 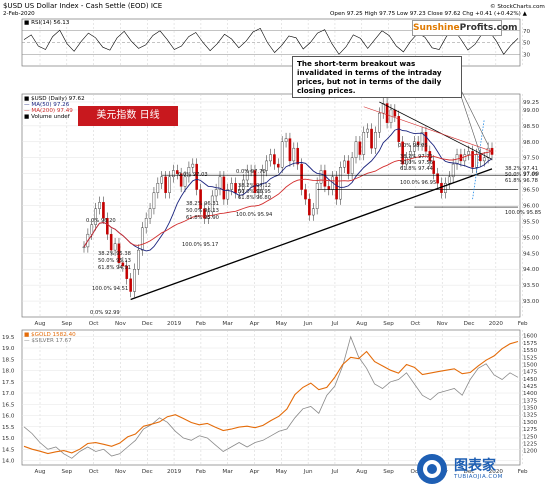 I want to click on gold-tick-label: 1450, so click(x=530, y=380).